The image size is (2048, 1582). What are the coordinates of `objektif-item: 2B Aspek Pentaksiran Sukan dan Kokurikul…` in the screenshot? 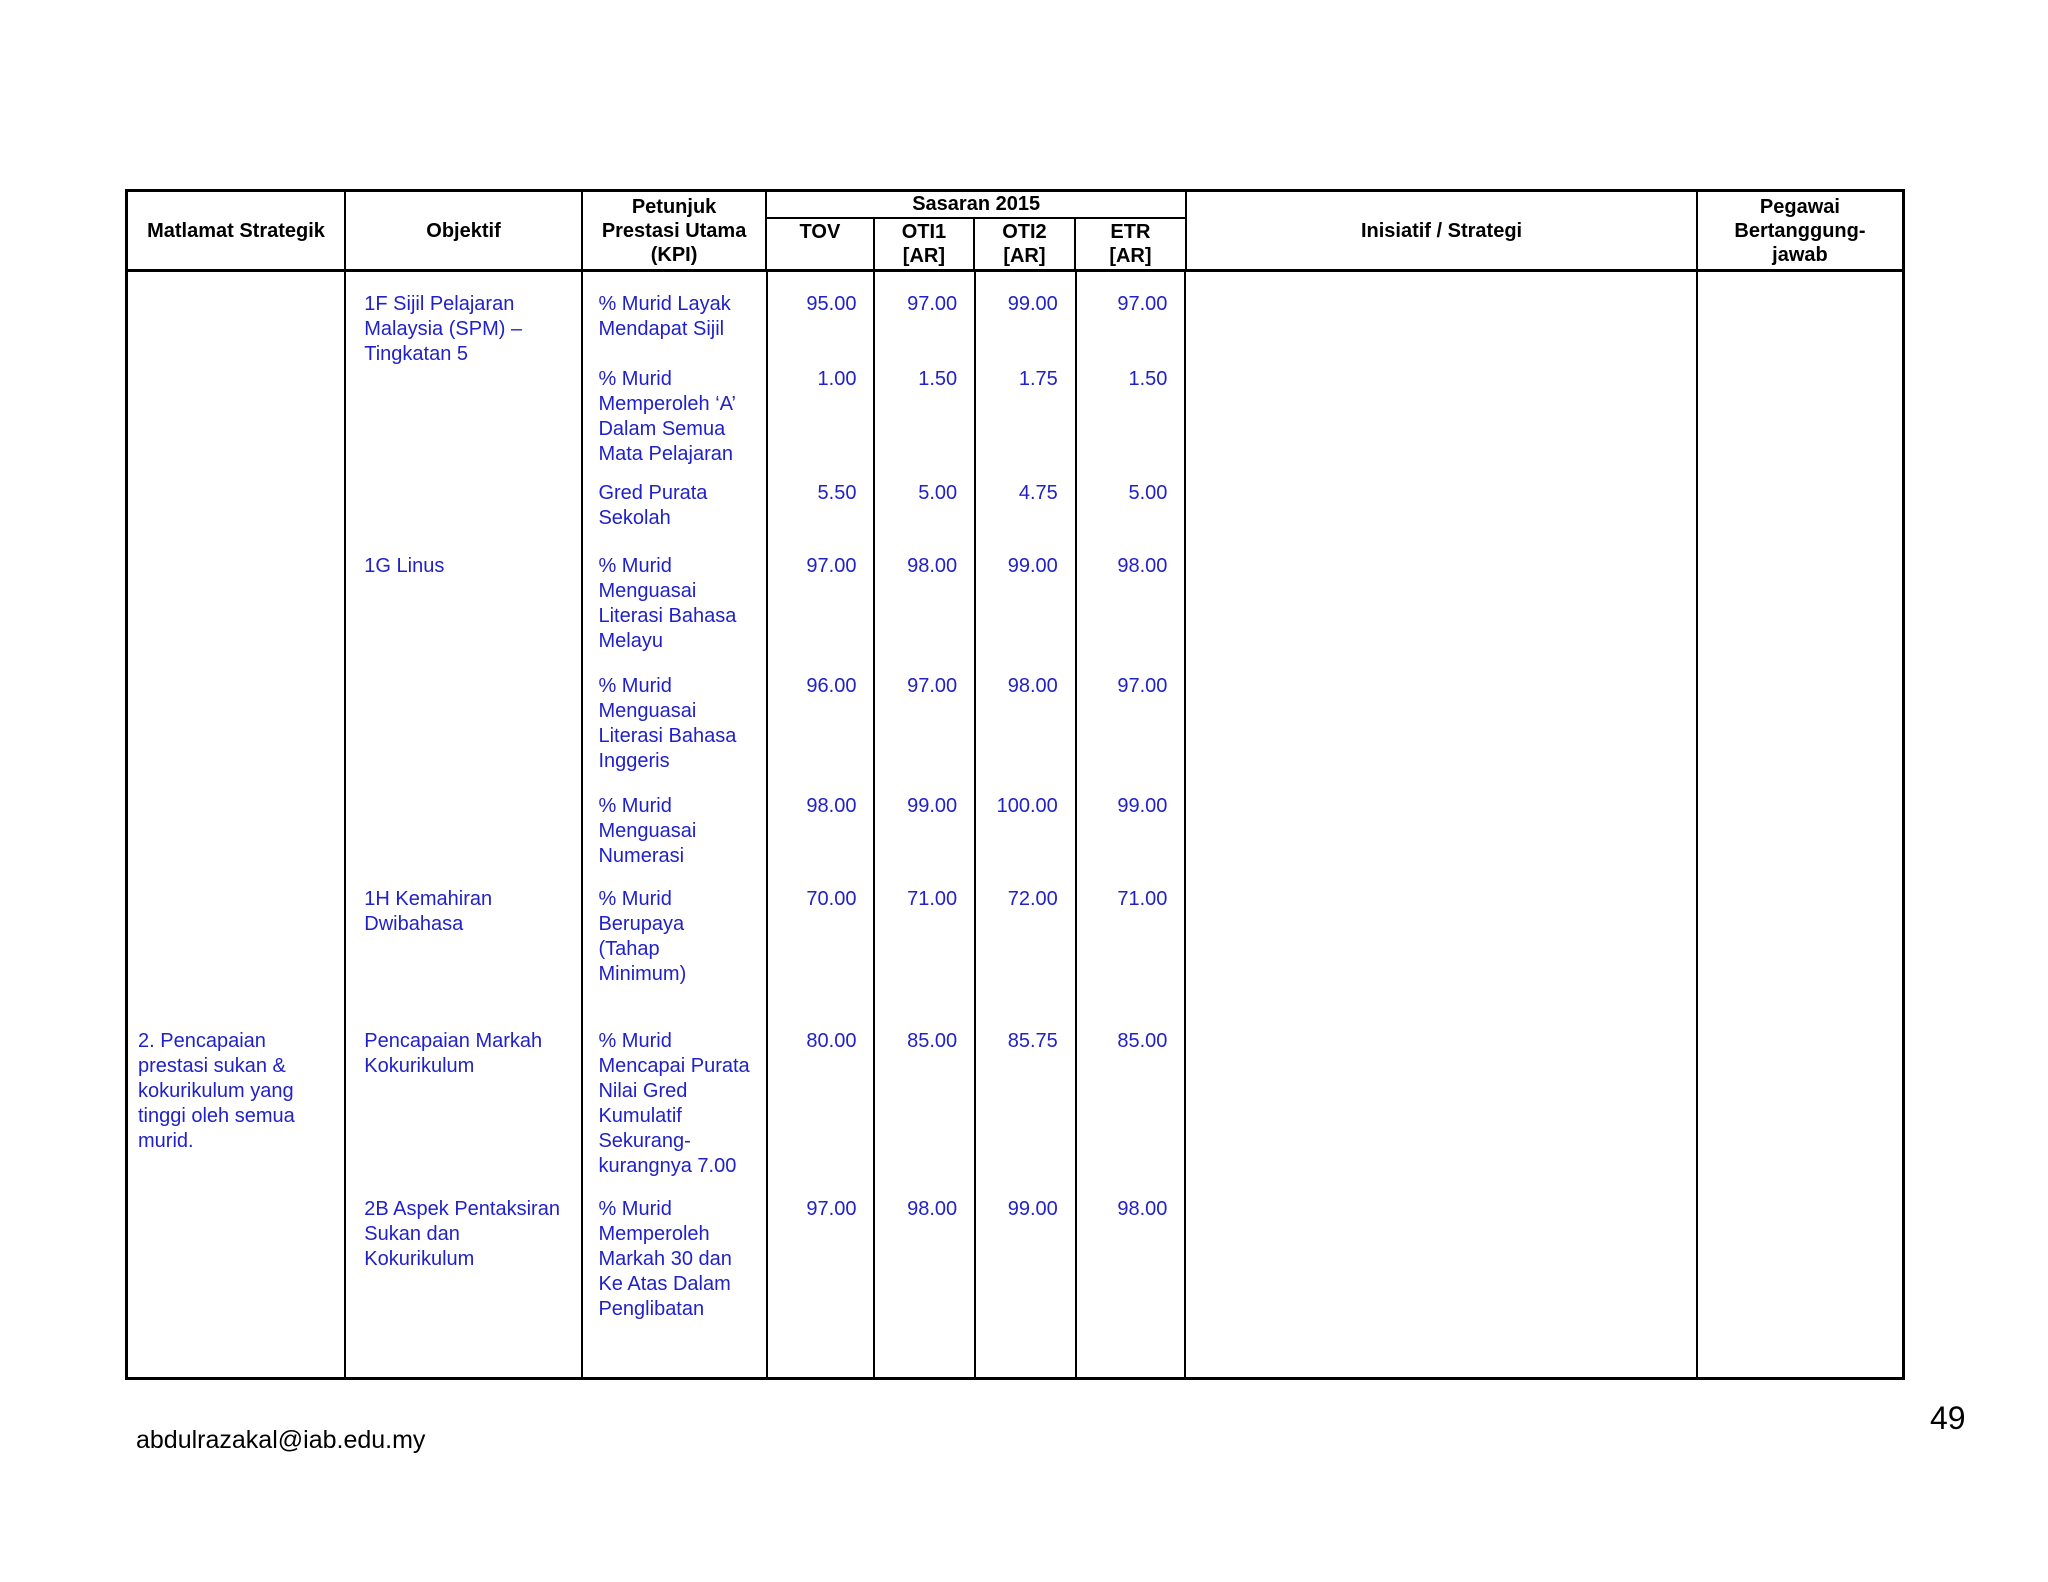 It's located at (462, 1234).